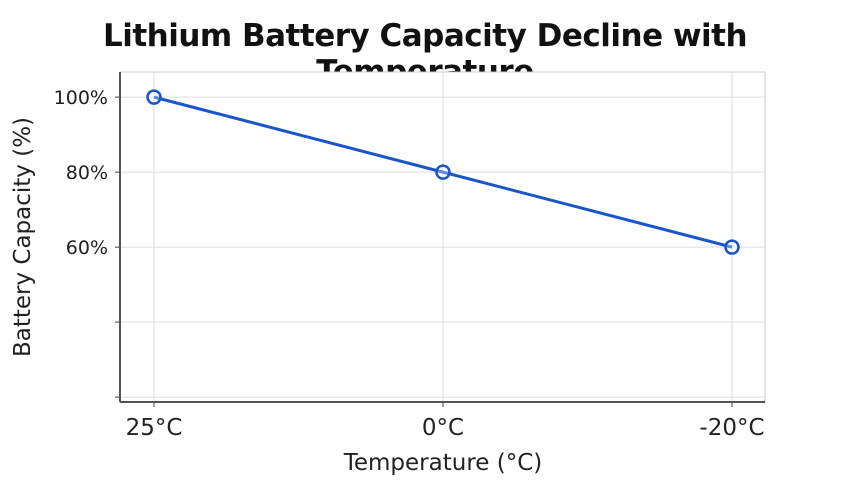 Image resolution: width=850 pixels, height=500 pixels. I want to click on y-tick-label: 60%, so click(87, 248).